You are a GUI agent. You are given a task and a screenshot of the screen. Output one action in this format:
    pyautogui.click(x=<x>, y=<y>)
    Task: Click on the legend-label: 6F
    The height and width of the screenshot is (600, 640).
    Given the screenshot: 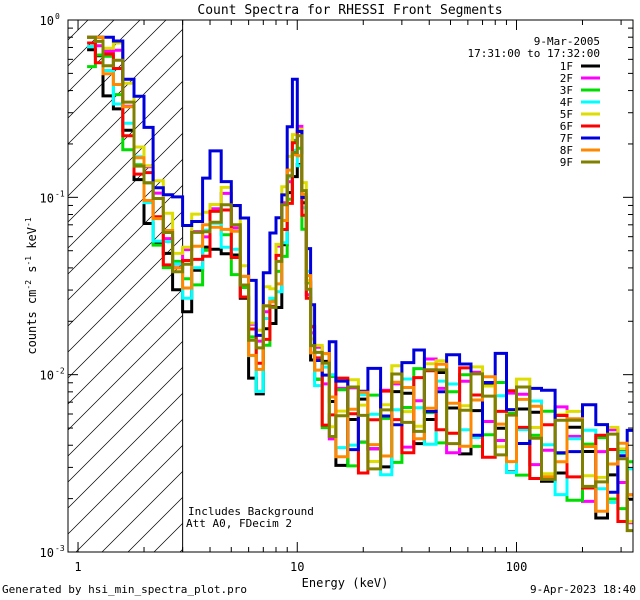 What is the action you would take?
    pyautogui.click(x=566, y=126)
    